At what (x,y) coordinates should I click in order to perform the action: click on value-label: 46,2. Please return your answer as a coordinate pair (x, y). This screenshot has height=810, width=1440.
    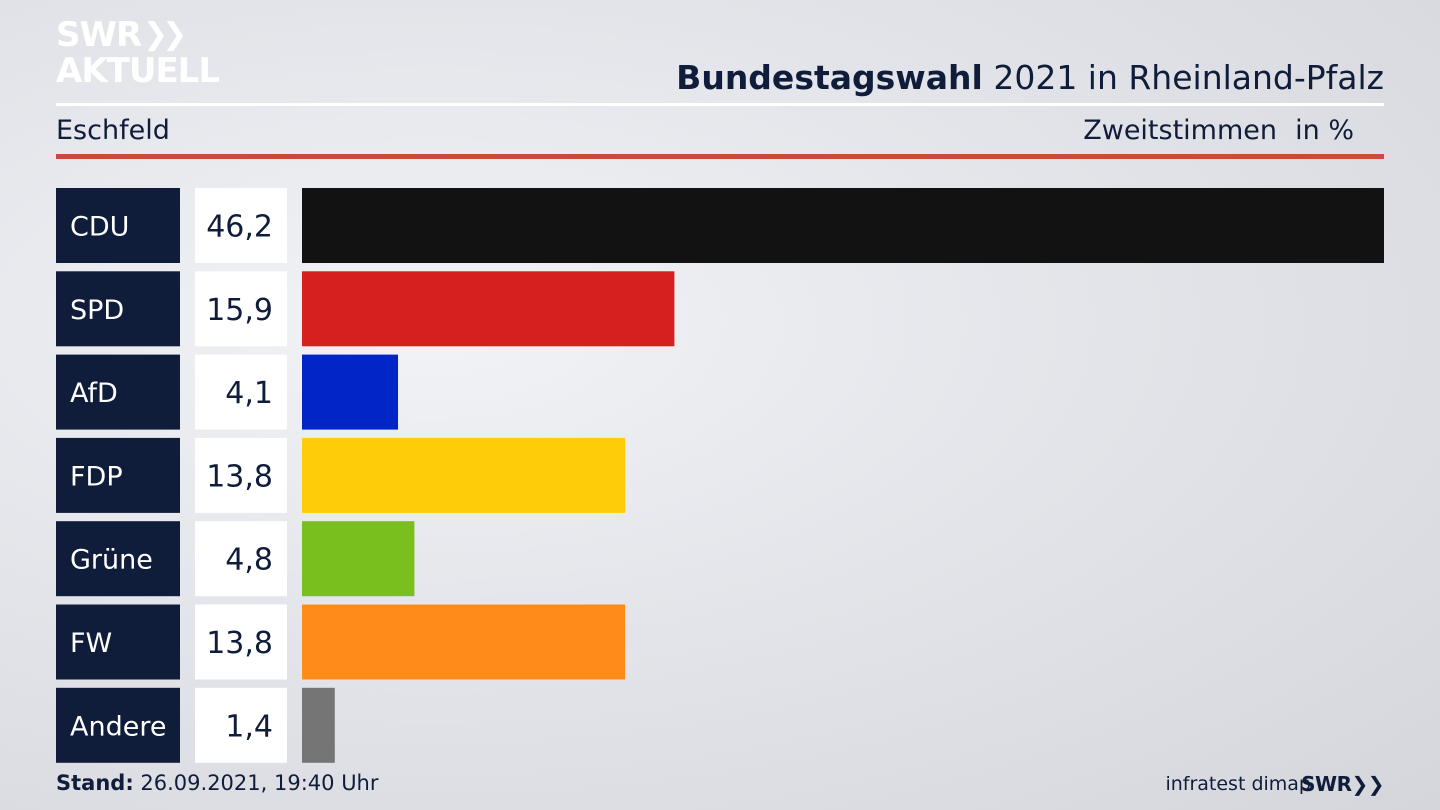
    Looking at the image, I should click on (239, 227).